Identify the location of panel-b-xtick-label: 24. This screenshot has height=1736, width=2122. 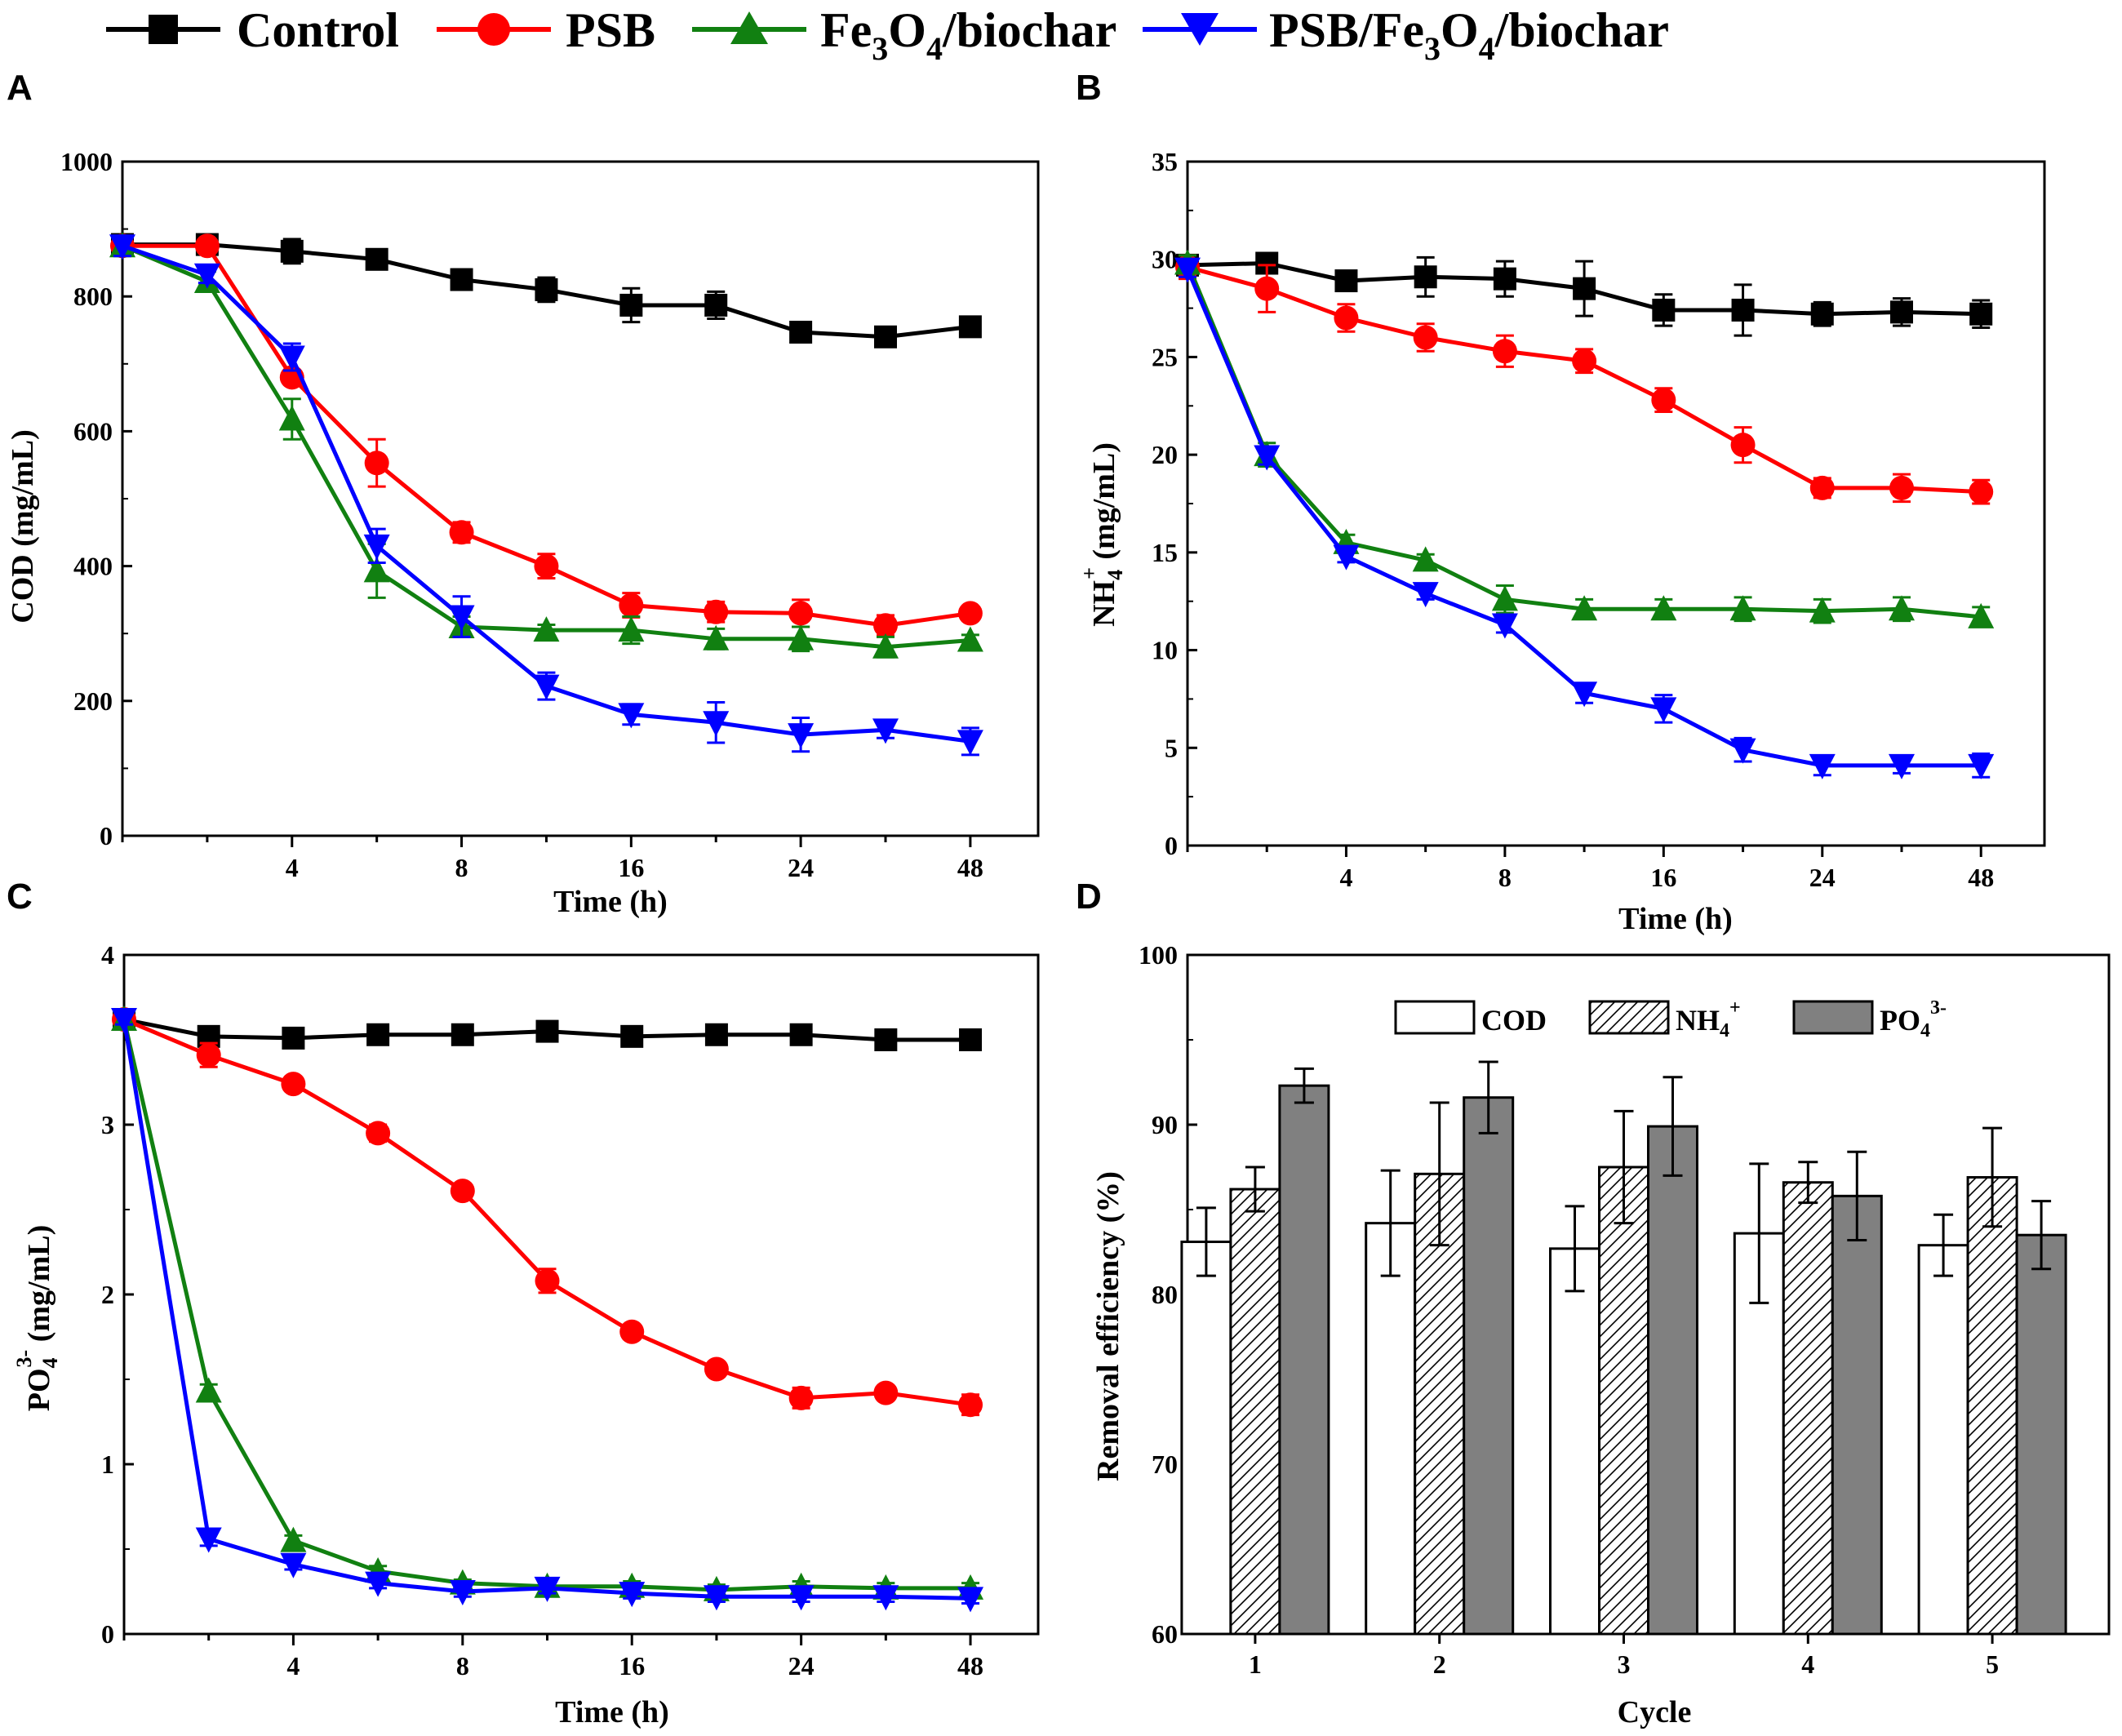
(1823, 877).